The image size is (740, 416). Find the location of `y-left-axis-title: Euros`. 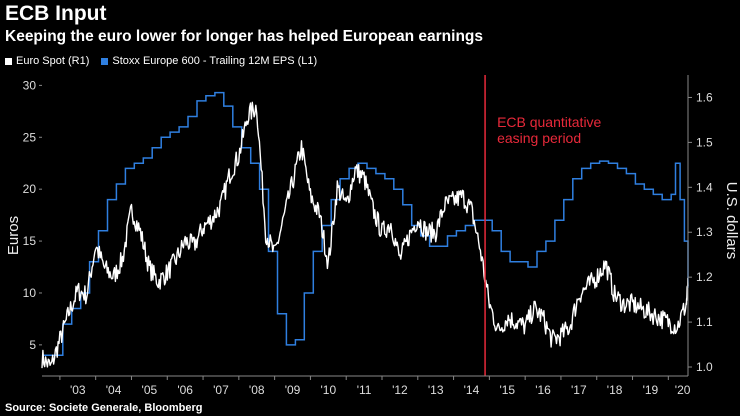

y-left-axis-title: Euros is located at coordinates (13, 235).